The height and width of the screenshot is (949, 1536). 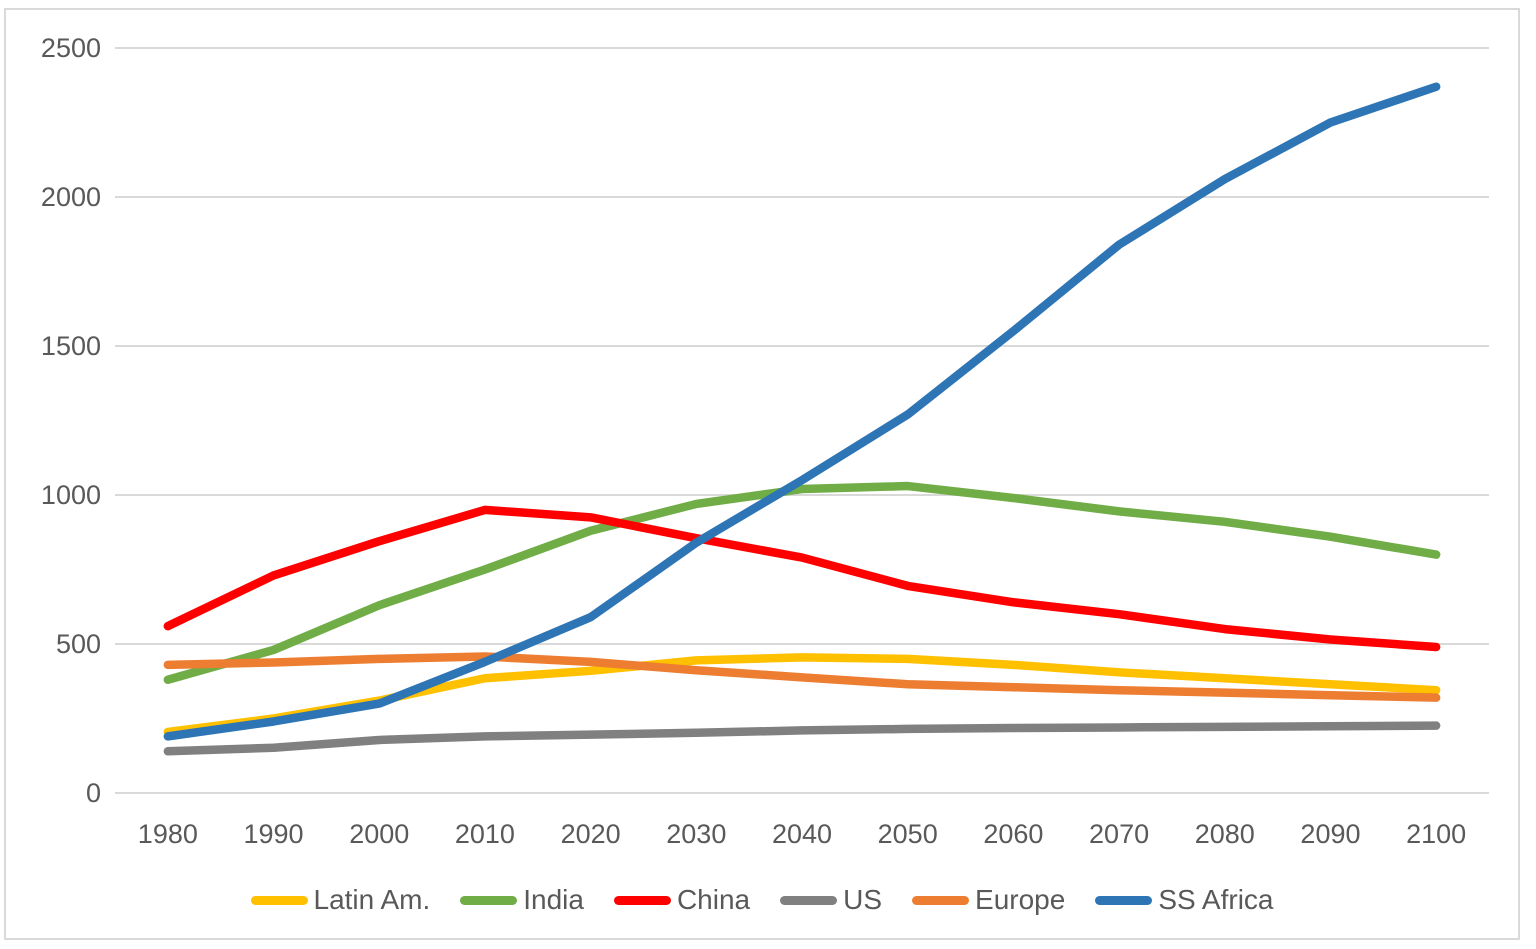 What do you see at coordinates (713, 899) in the screenshot?
I see `legend-label: China` at bounding box center [713, 899].